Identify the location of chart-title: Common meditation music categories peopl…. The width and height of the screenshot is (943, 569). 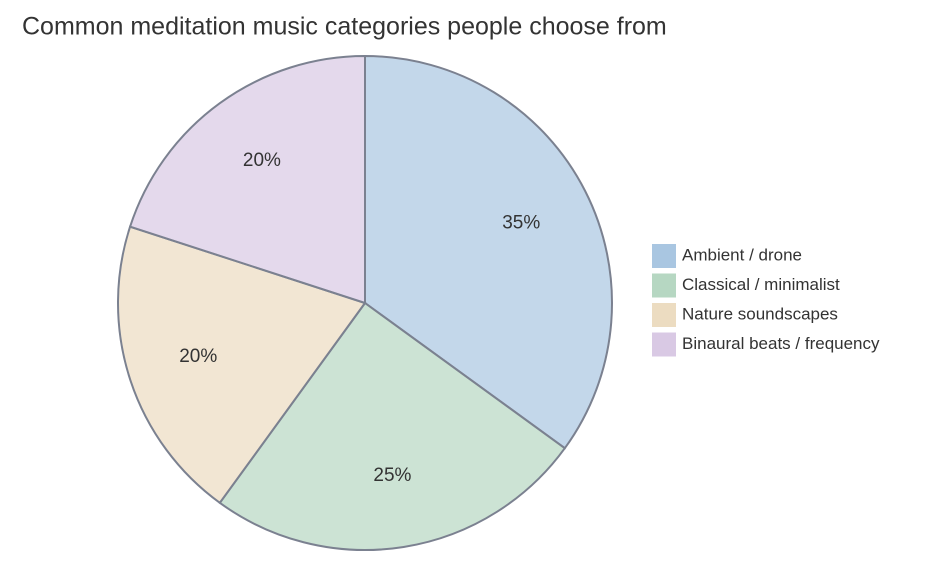
(344, 27).